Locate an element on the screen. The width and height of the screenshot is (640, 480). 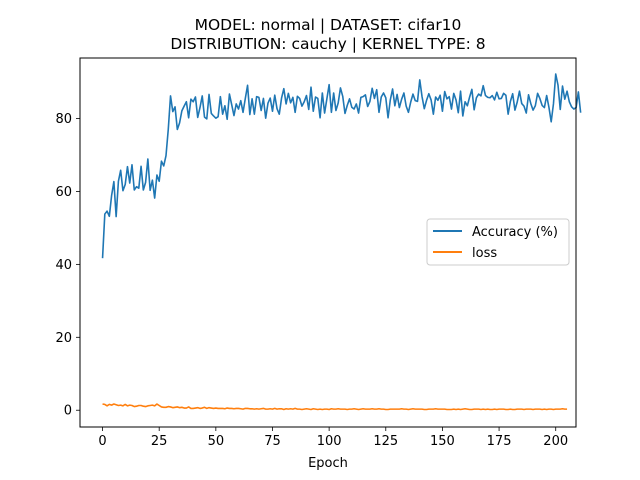
x-tick-label: 25 is located at coordinates (159, 441).